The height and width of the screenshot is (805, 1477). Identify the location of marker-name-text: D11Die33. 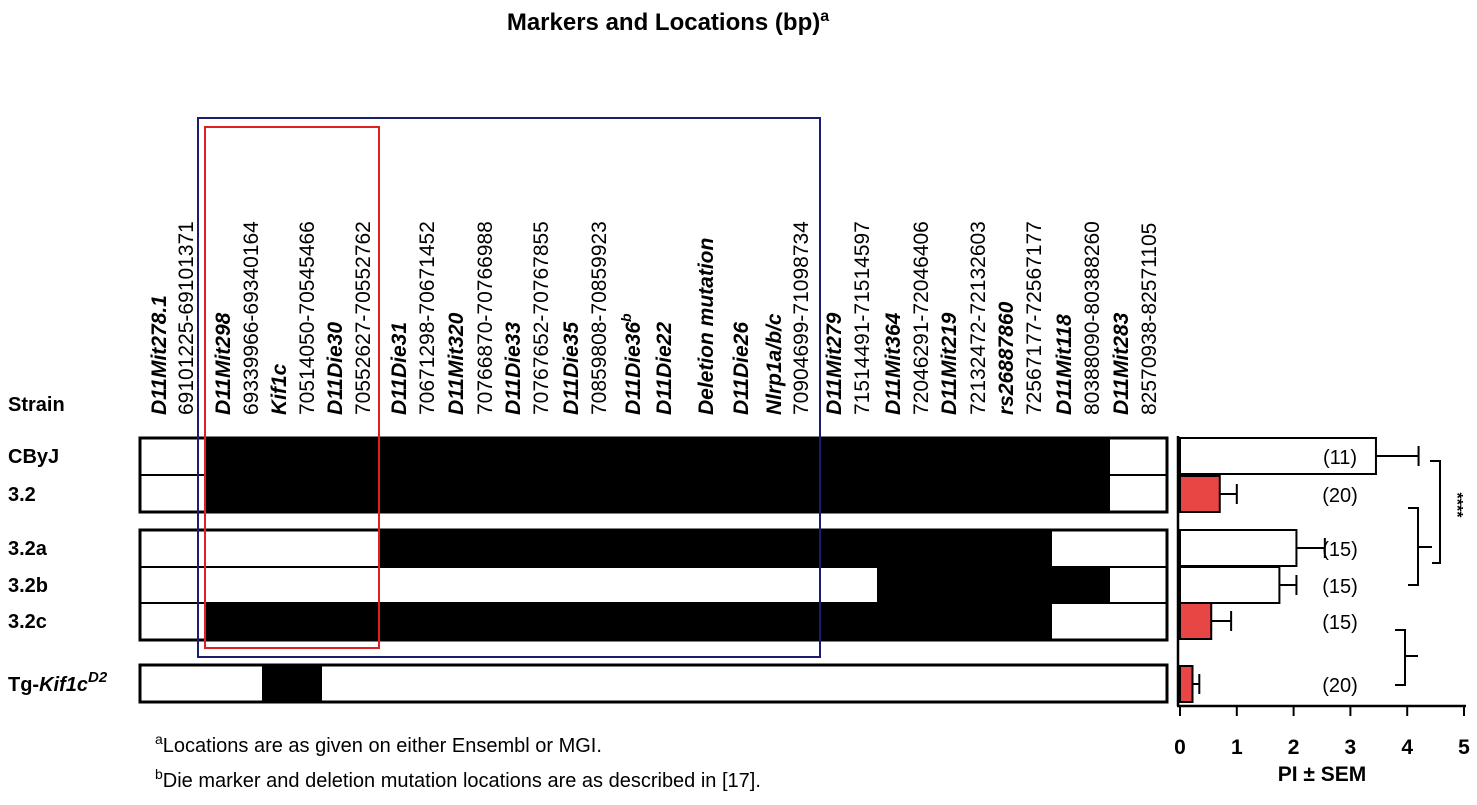
(513, 368).